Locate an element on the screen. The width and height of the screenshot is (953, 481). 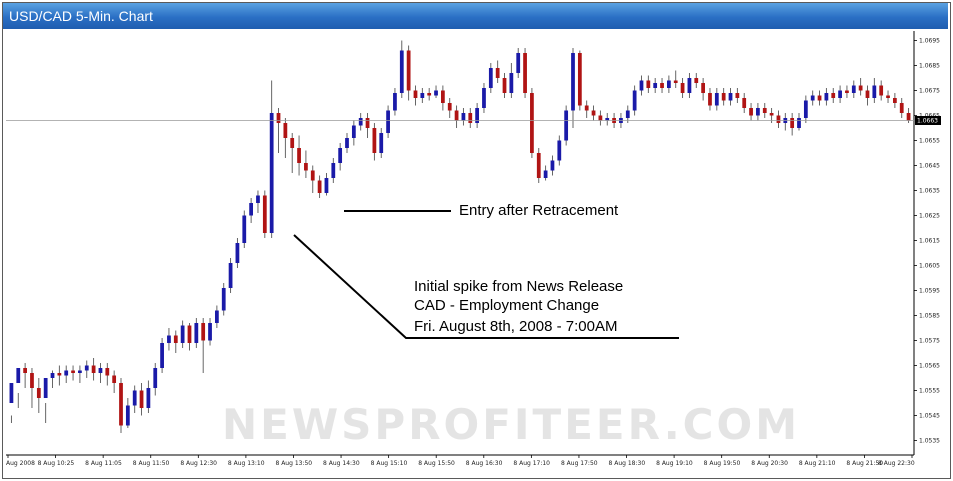
x-tick-label: 8 Aug 17:10 is located at coordinates (531, 463).